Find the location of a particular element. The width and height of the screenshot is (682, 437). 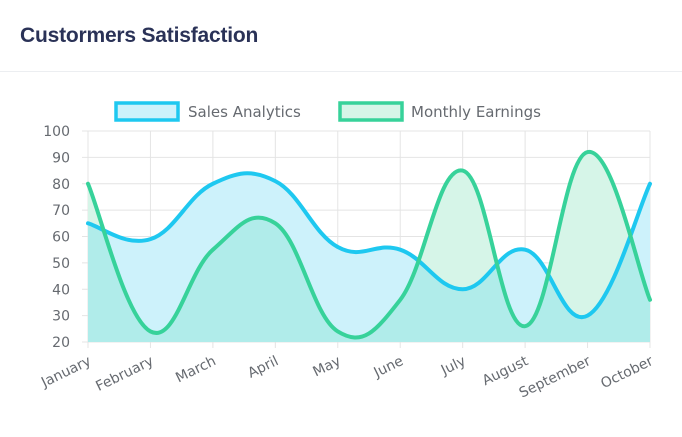

x-tick-label: May is located at coordinates (326, 366).